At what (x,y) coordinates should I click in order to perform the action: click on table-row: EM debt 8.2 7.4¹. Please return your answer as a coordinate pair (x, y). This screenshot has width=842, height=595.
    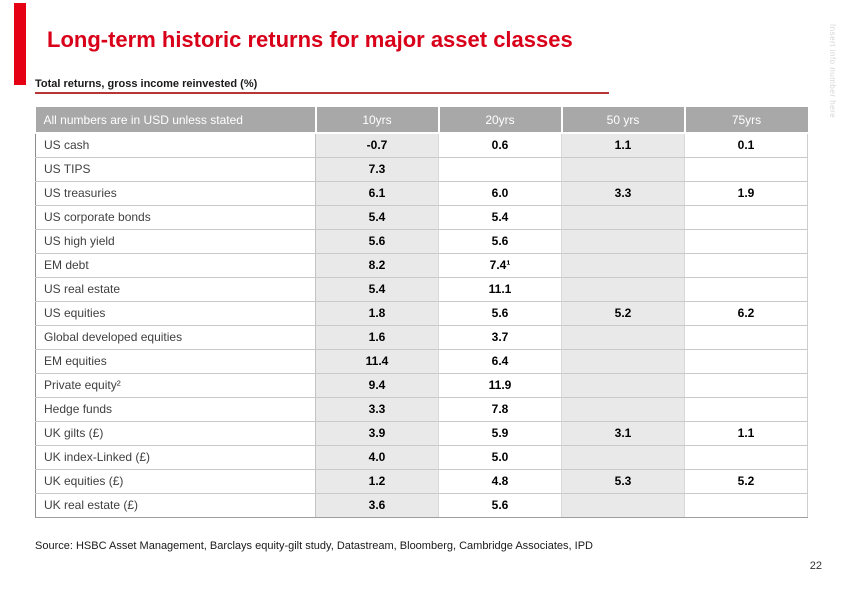
    Looking at the image, I should click on (421, 265).